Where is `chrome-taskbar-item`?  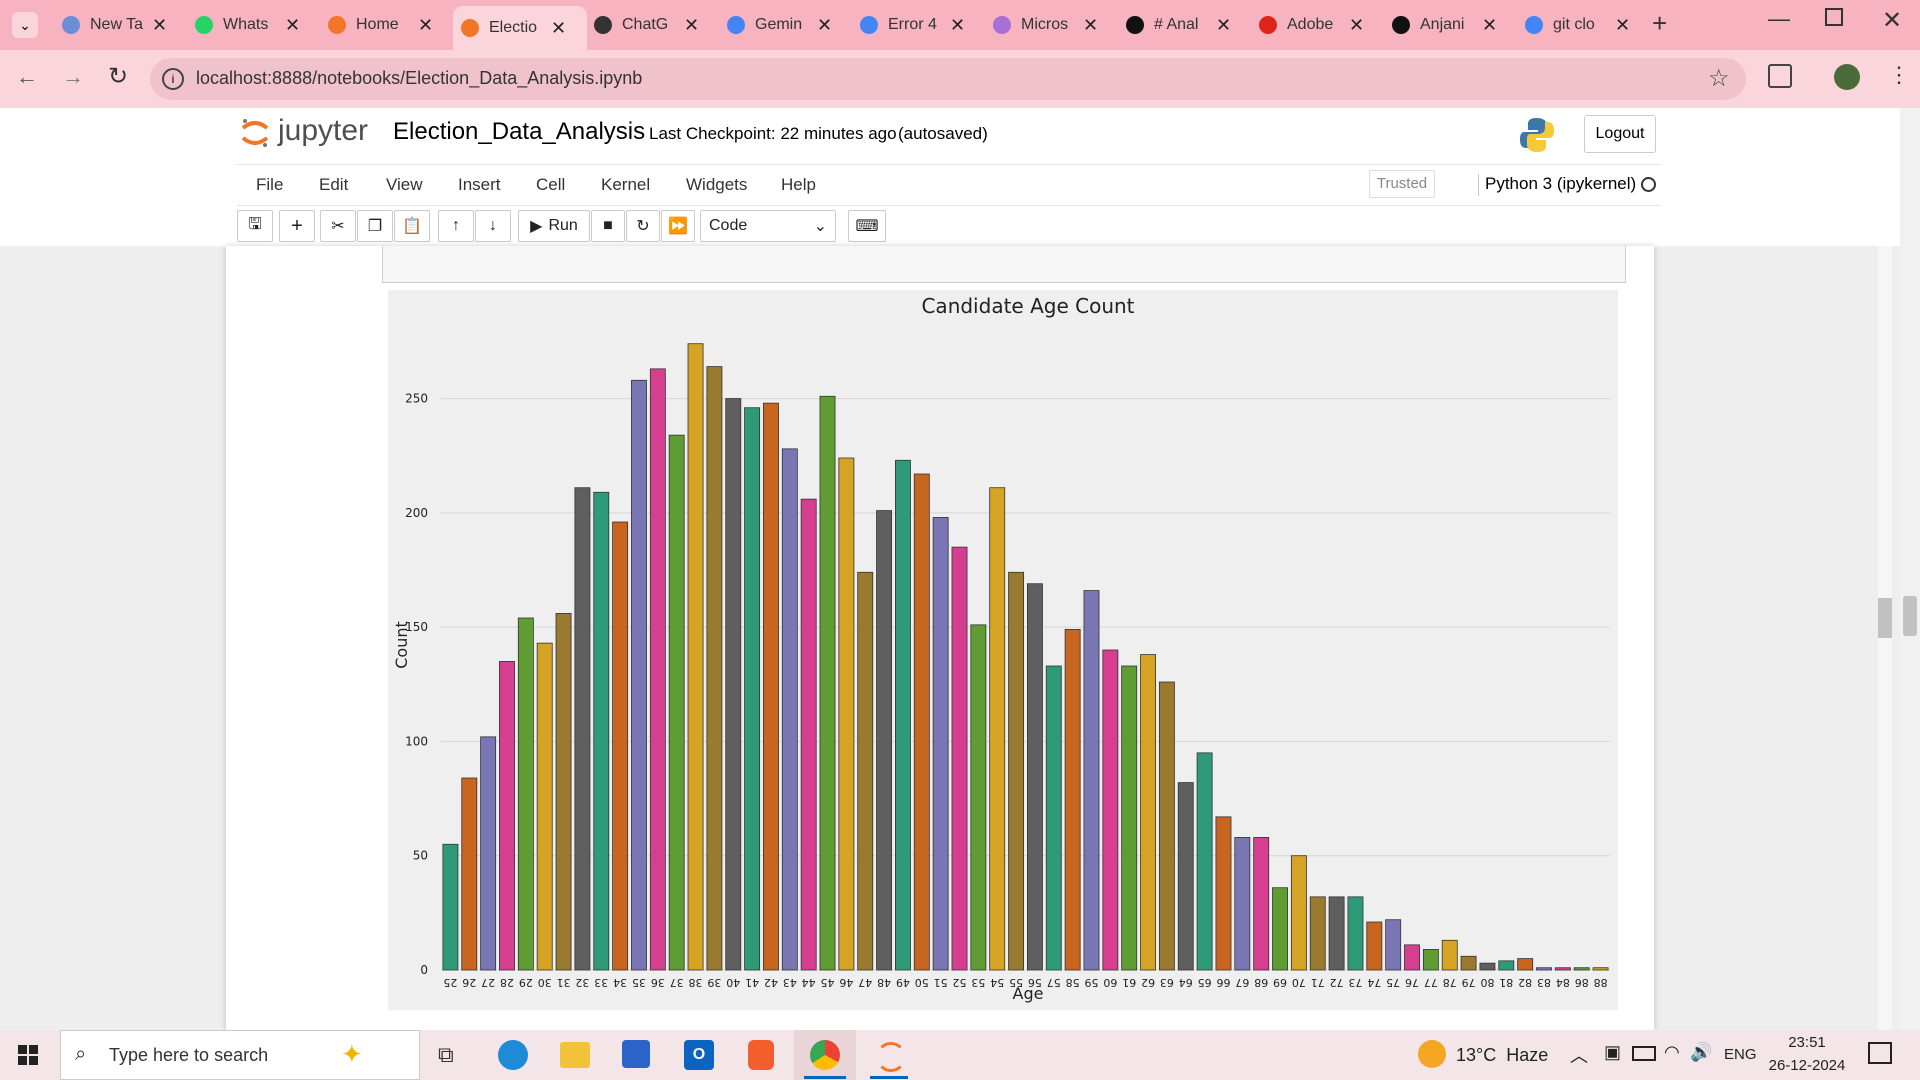
chrome-taskbar-item is located at coordinates (825, 1055).